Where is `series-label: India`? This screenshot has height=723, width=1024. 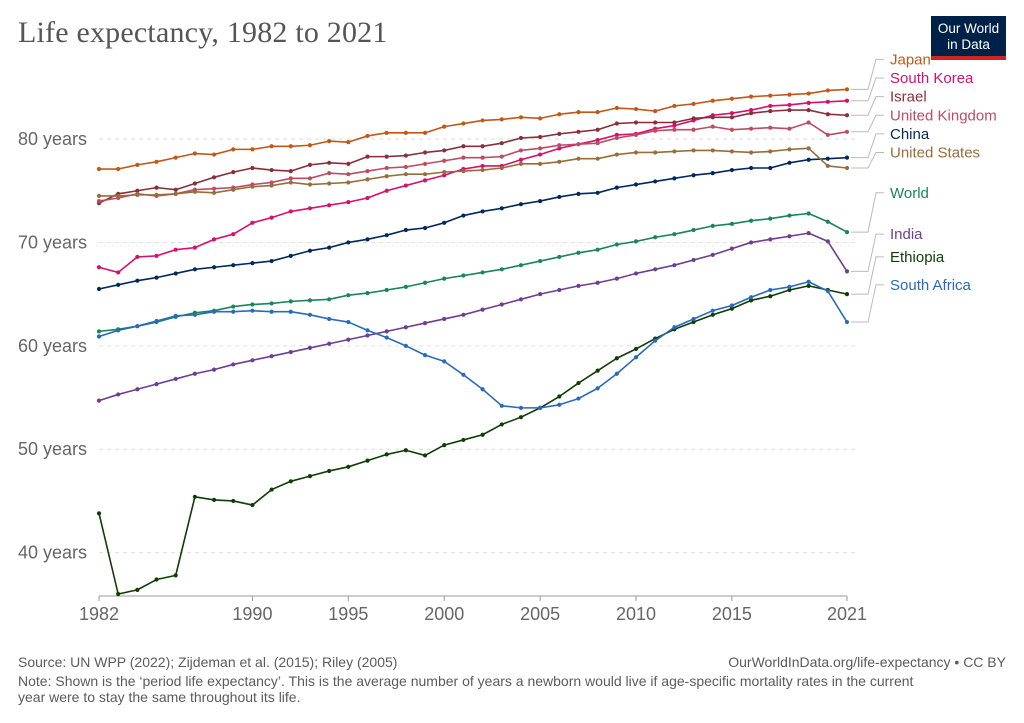
series-label: India is located at coordinates (906, 234).